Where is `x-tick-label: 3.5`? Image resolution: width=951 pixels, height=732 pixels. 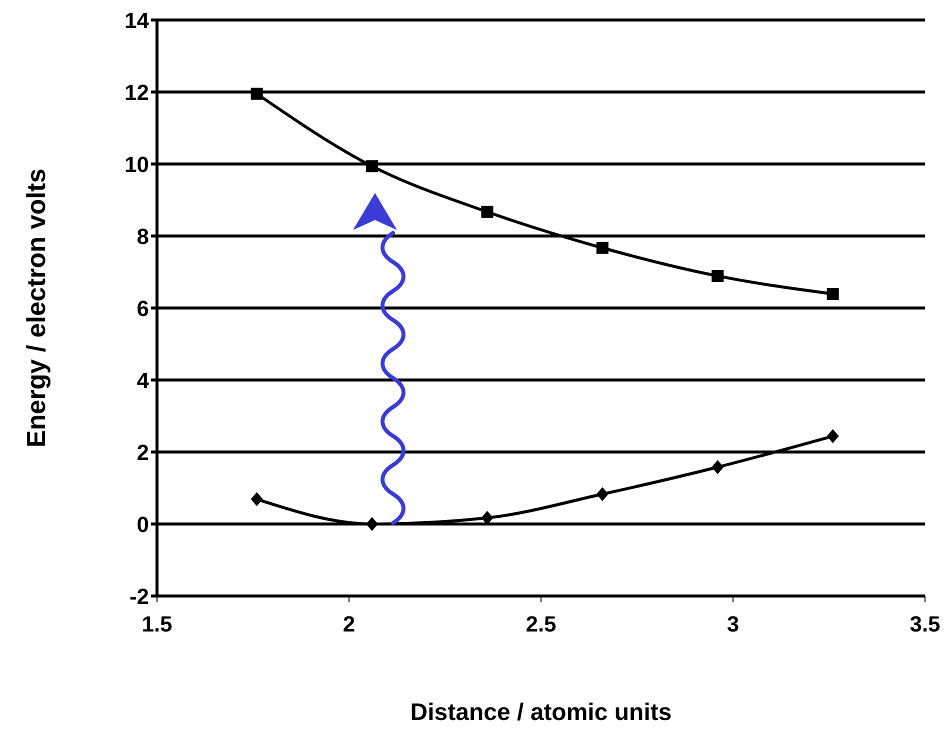
x-tick-label: 3.5 is located at coordinates (925, 624).